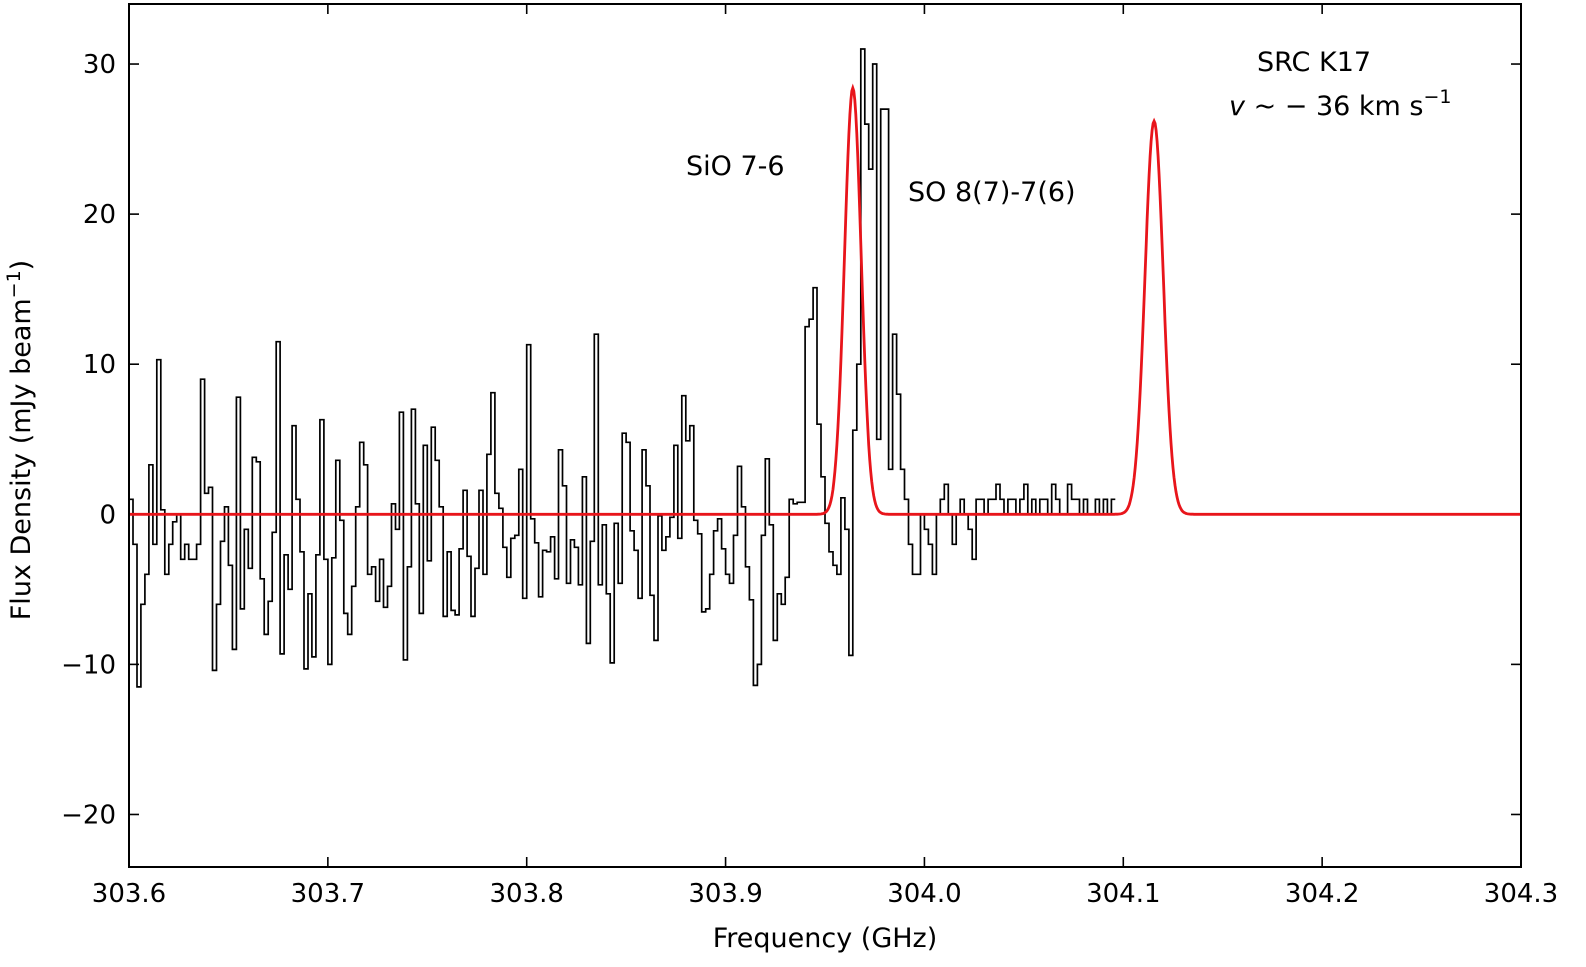  What do you see at coordinates (1322, 894) in the screenshot?
I see `x-tick-label: 304.2` at bounding box center [1322, 894].